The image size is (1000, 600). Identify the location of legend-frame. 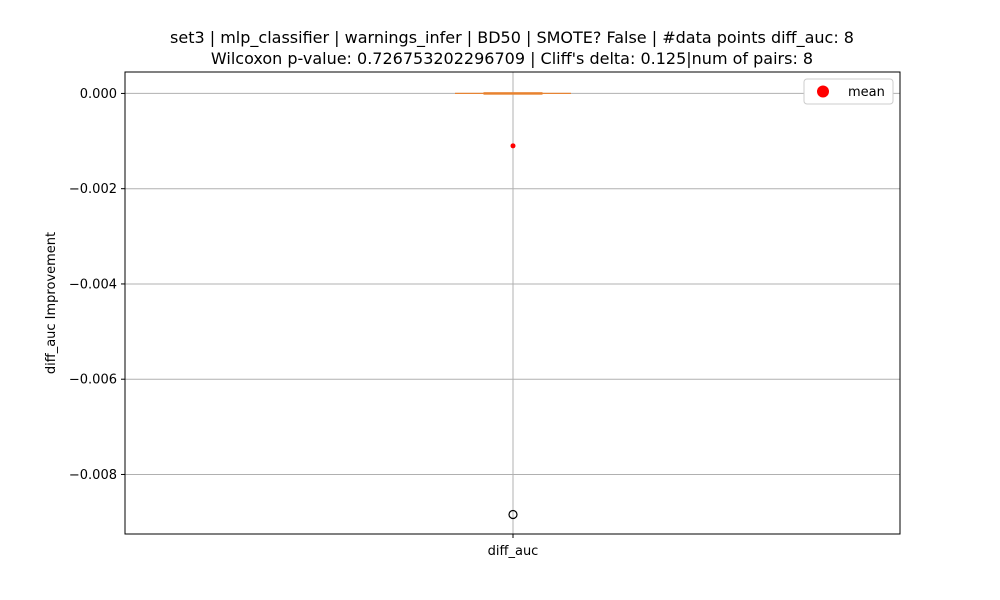
(848, 91).